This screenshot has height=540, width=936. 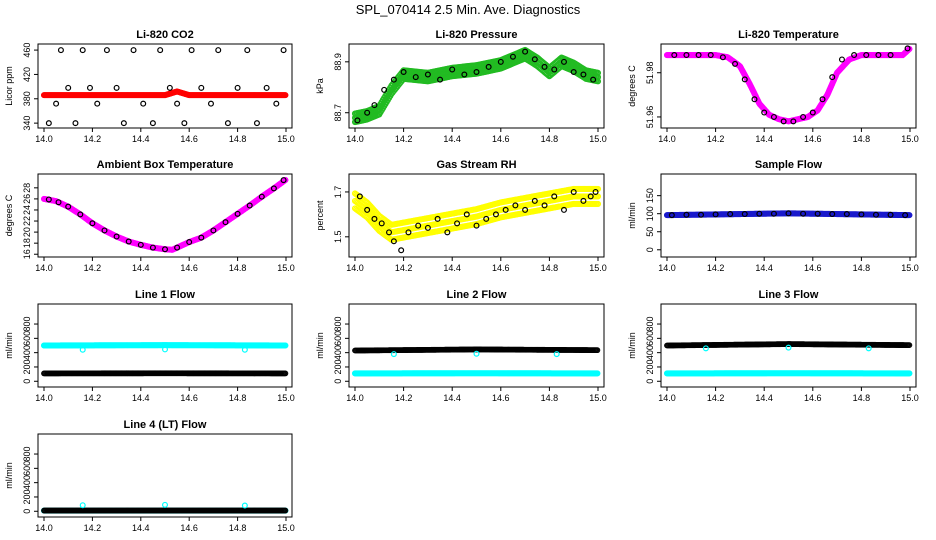 I want to click on panel-title: Li-820 Temperature, so click(x=788, y=35).